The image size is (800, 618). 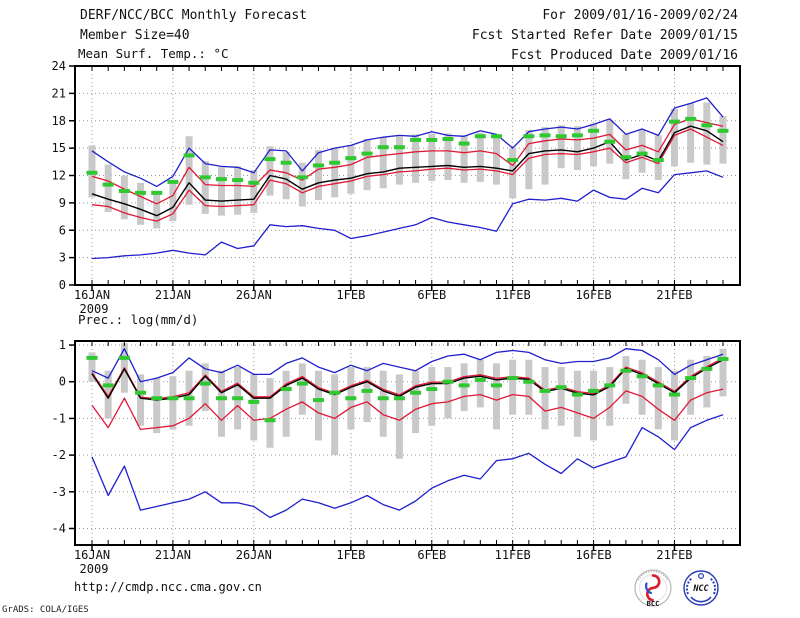 What do you see at coordinates (62, 258) in the screenshot?
I see `y-tick-label: 3` at bounding box center [62, 258].